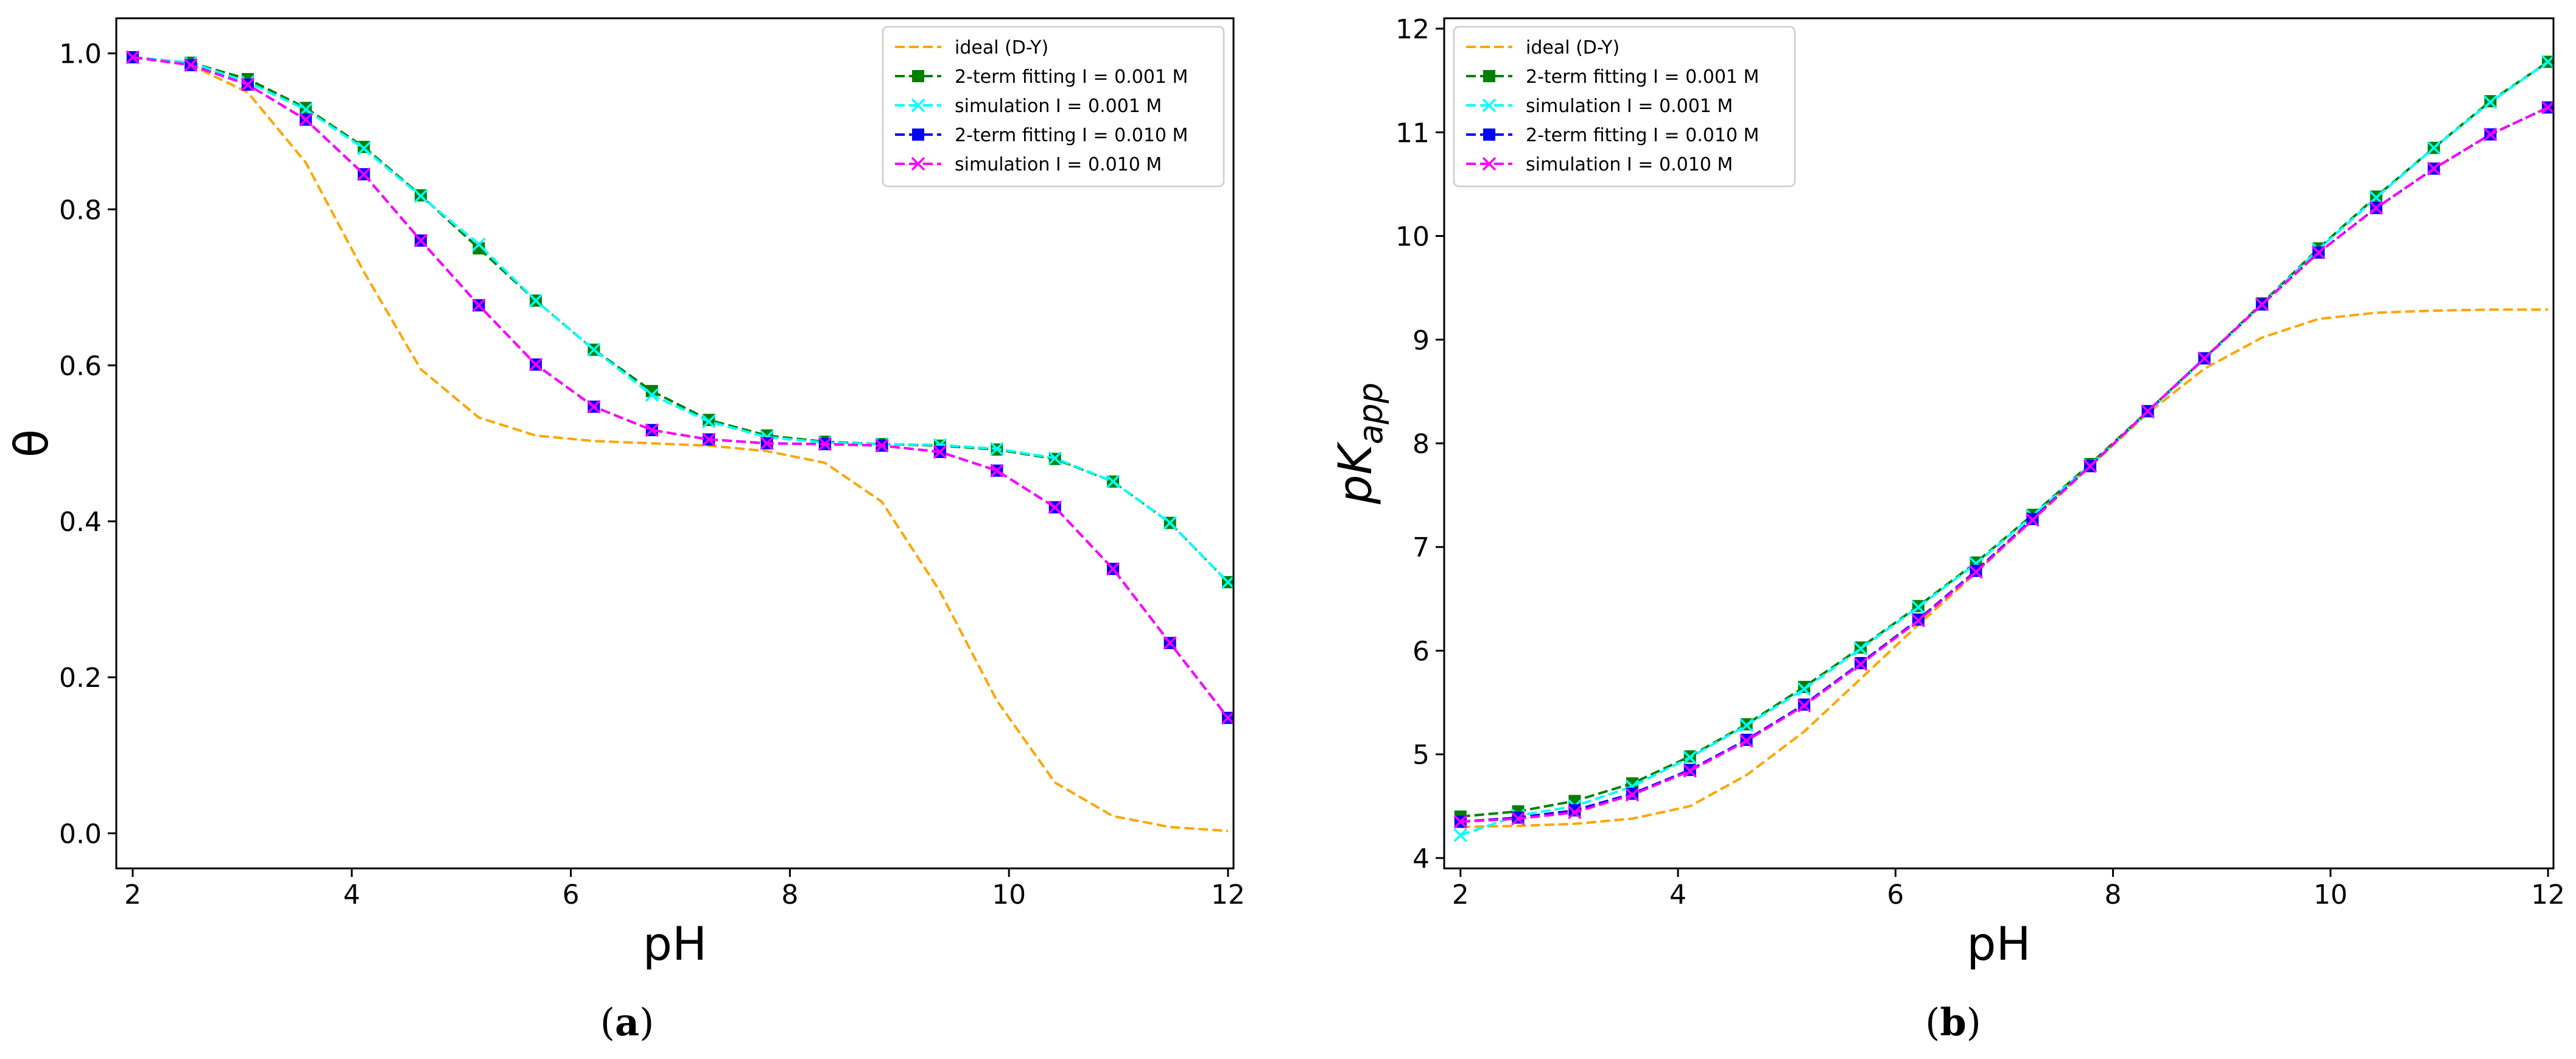 The width and height of the screenshot is (2576, 1059). What do you see at coordinates (1953, 1022) in the screenshot?
I see `panel-label-b: (b)` at bounding box center [1953, 1022].